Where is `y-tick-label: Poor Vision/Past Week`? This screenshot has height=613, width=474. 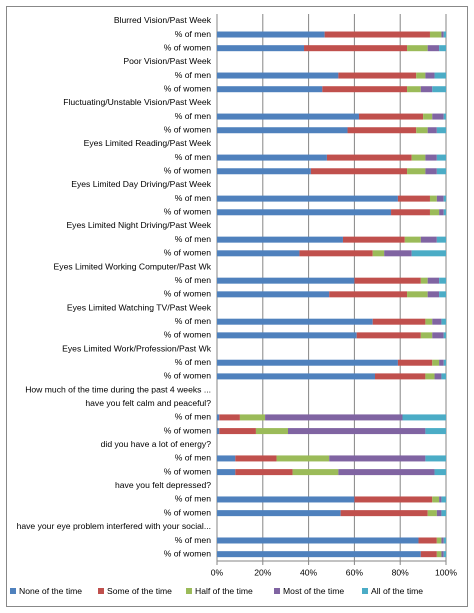
y-tick-label: Poor Vision/Past Week is located at coordinates (167, 61).